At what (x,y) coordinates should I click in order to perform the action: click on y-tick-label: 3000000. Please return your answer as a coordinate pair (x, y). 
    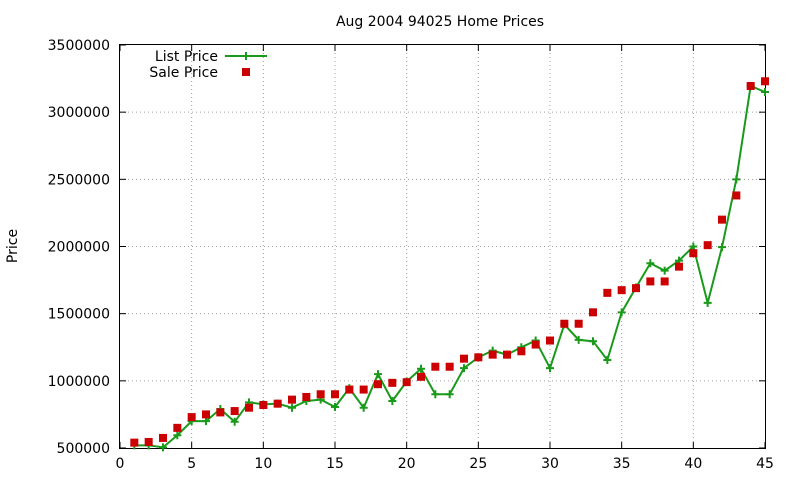
    Looking at the image, I should click on (79, 113).